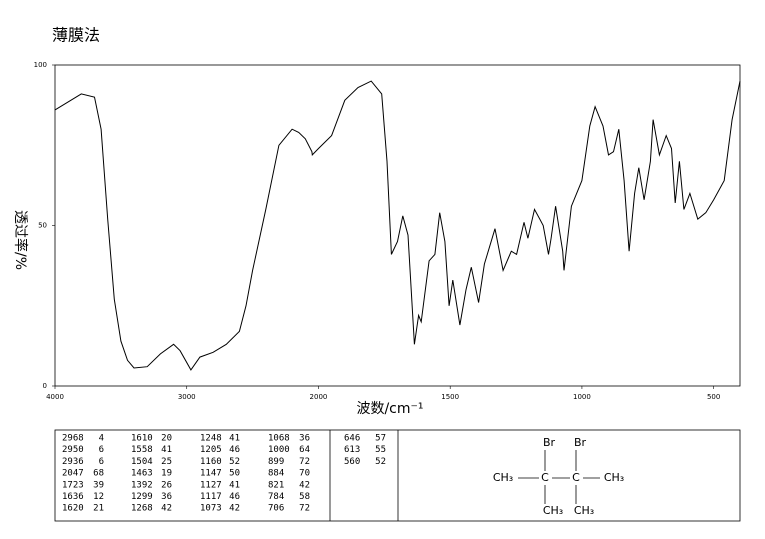 The width and height of the screenshot is (765, 539). Describe the element at coordinates (211, 450) in the screenshot. I see `peak-wavenumber: 1205` at that location.